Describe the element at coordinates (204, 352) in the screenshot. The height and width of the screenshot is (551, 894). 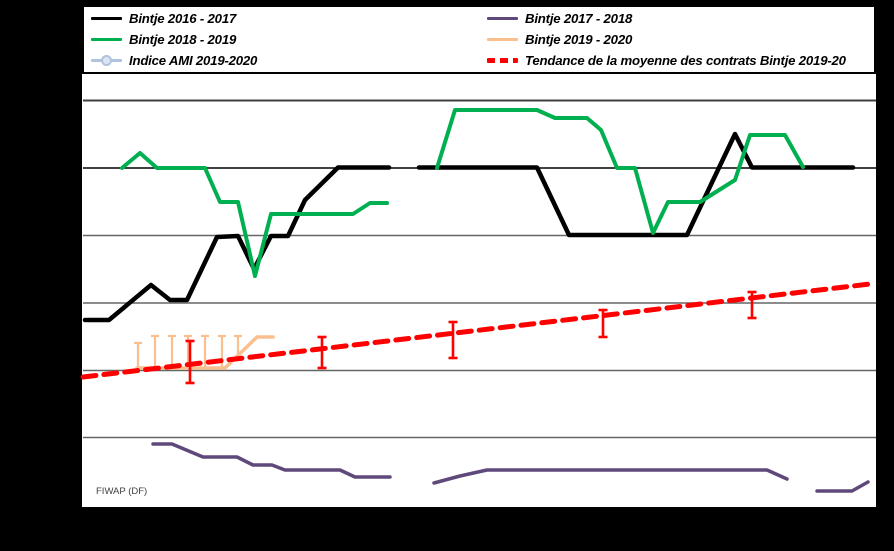
I see `series-bintje-2019-2020` at that location.